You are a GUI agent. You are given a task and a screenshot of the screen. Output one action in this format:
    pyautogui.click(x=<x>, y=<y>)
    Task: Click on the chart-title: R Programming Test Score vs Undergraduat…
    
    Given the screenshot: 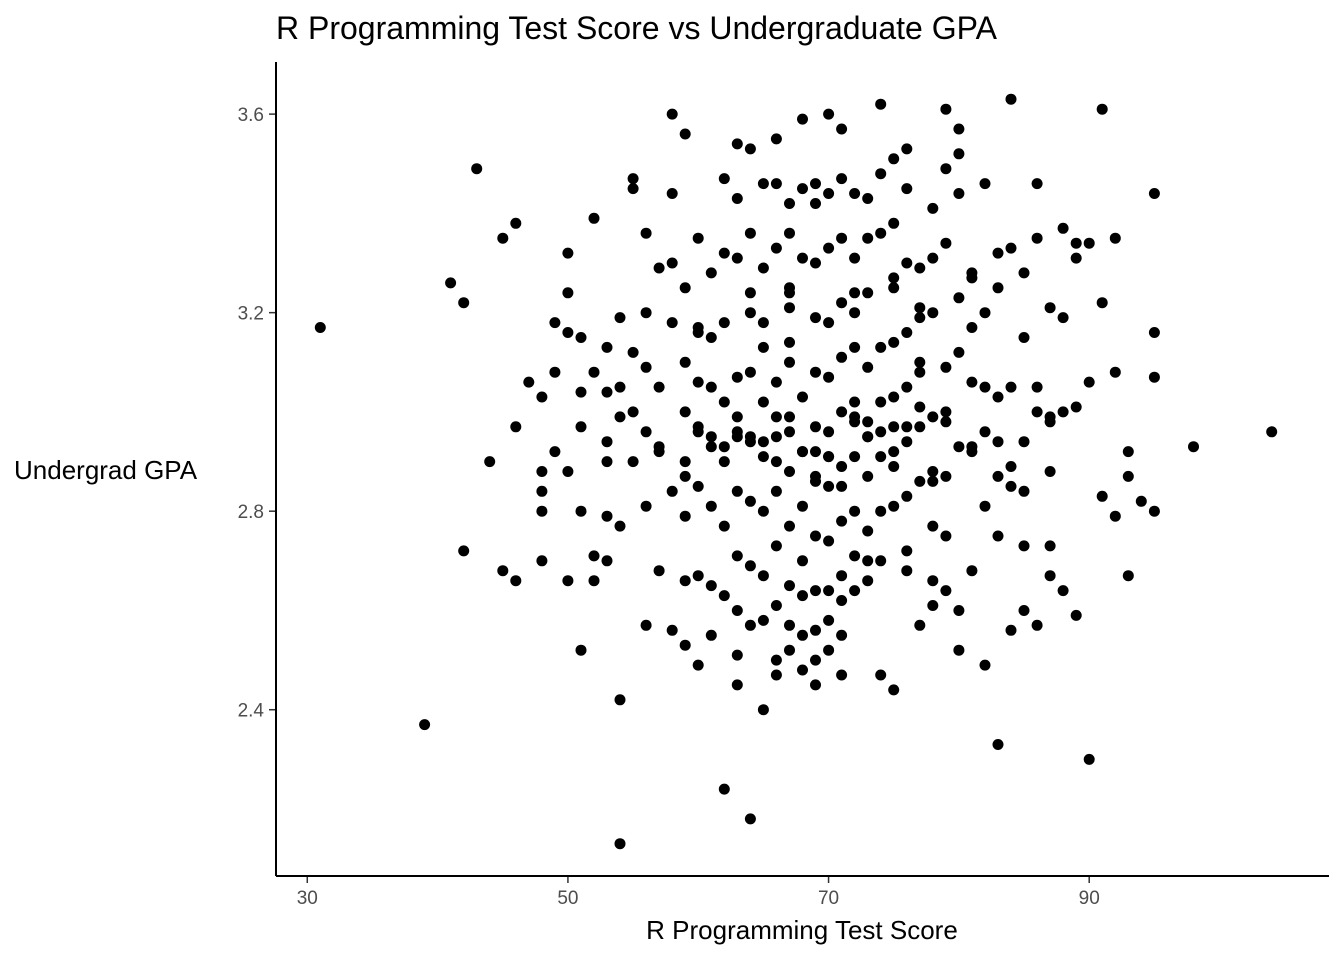 What is the action you would take?
    pyautogui.click(x=637, y=28)
    